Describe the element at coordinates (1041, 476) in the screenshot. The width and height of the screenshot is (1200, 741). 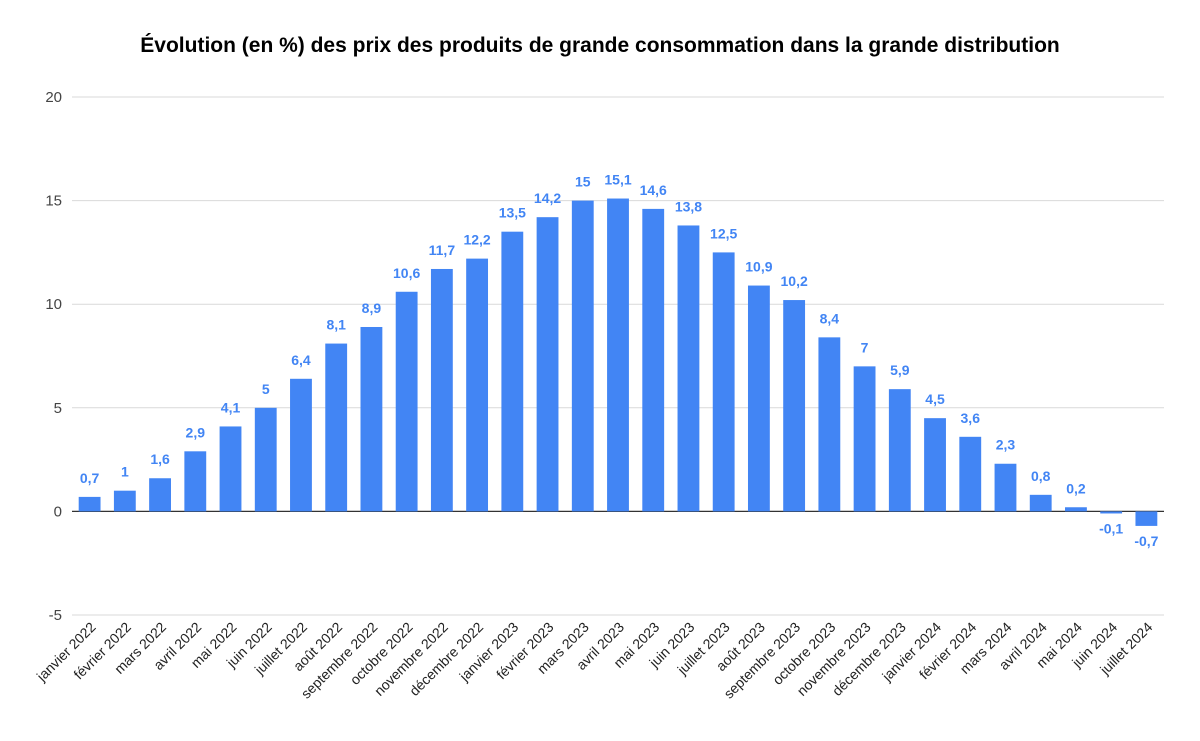
I see `data-label: 0,8` at that location.